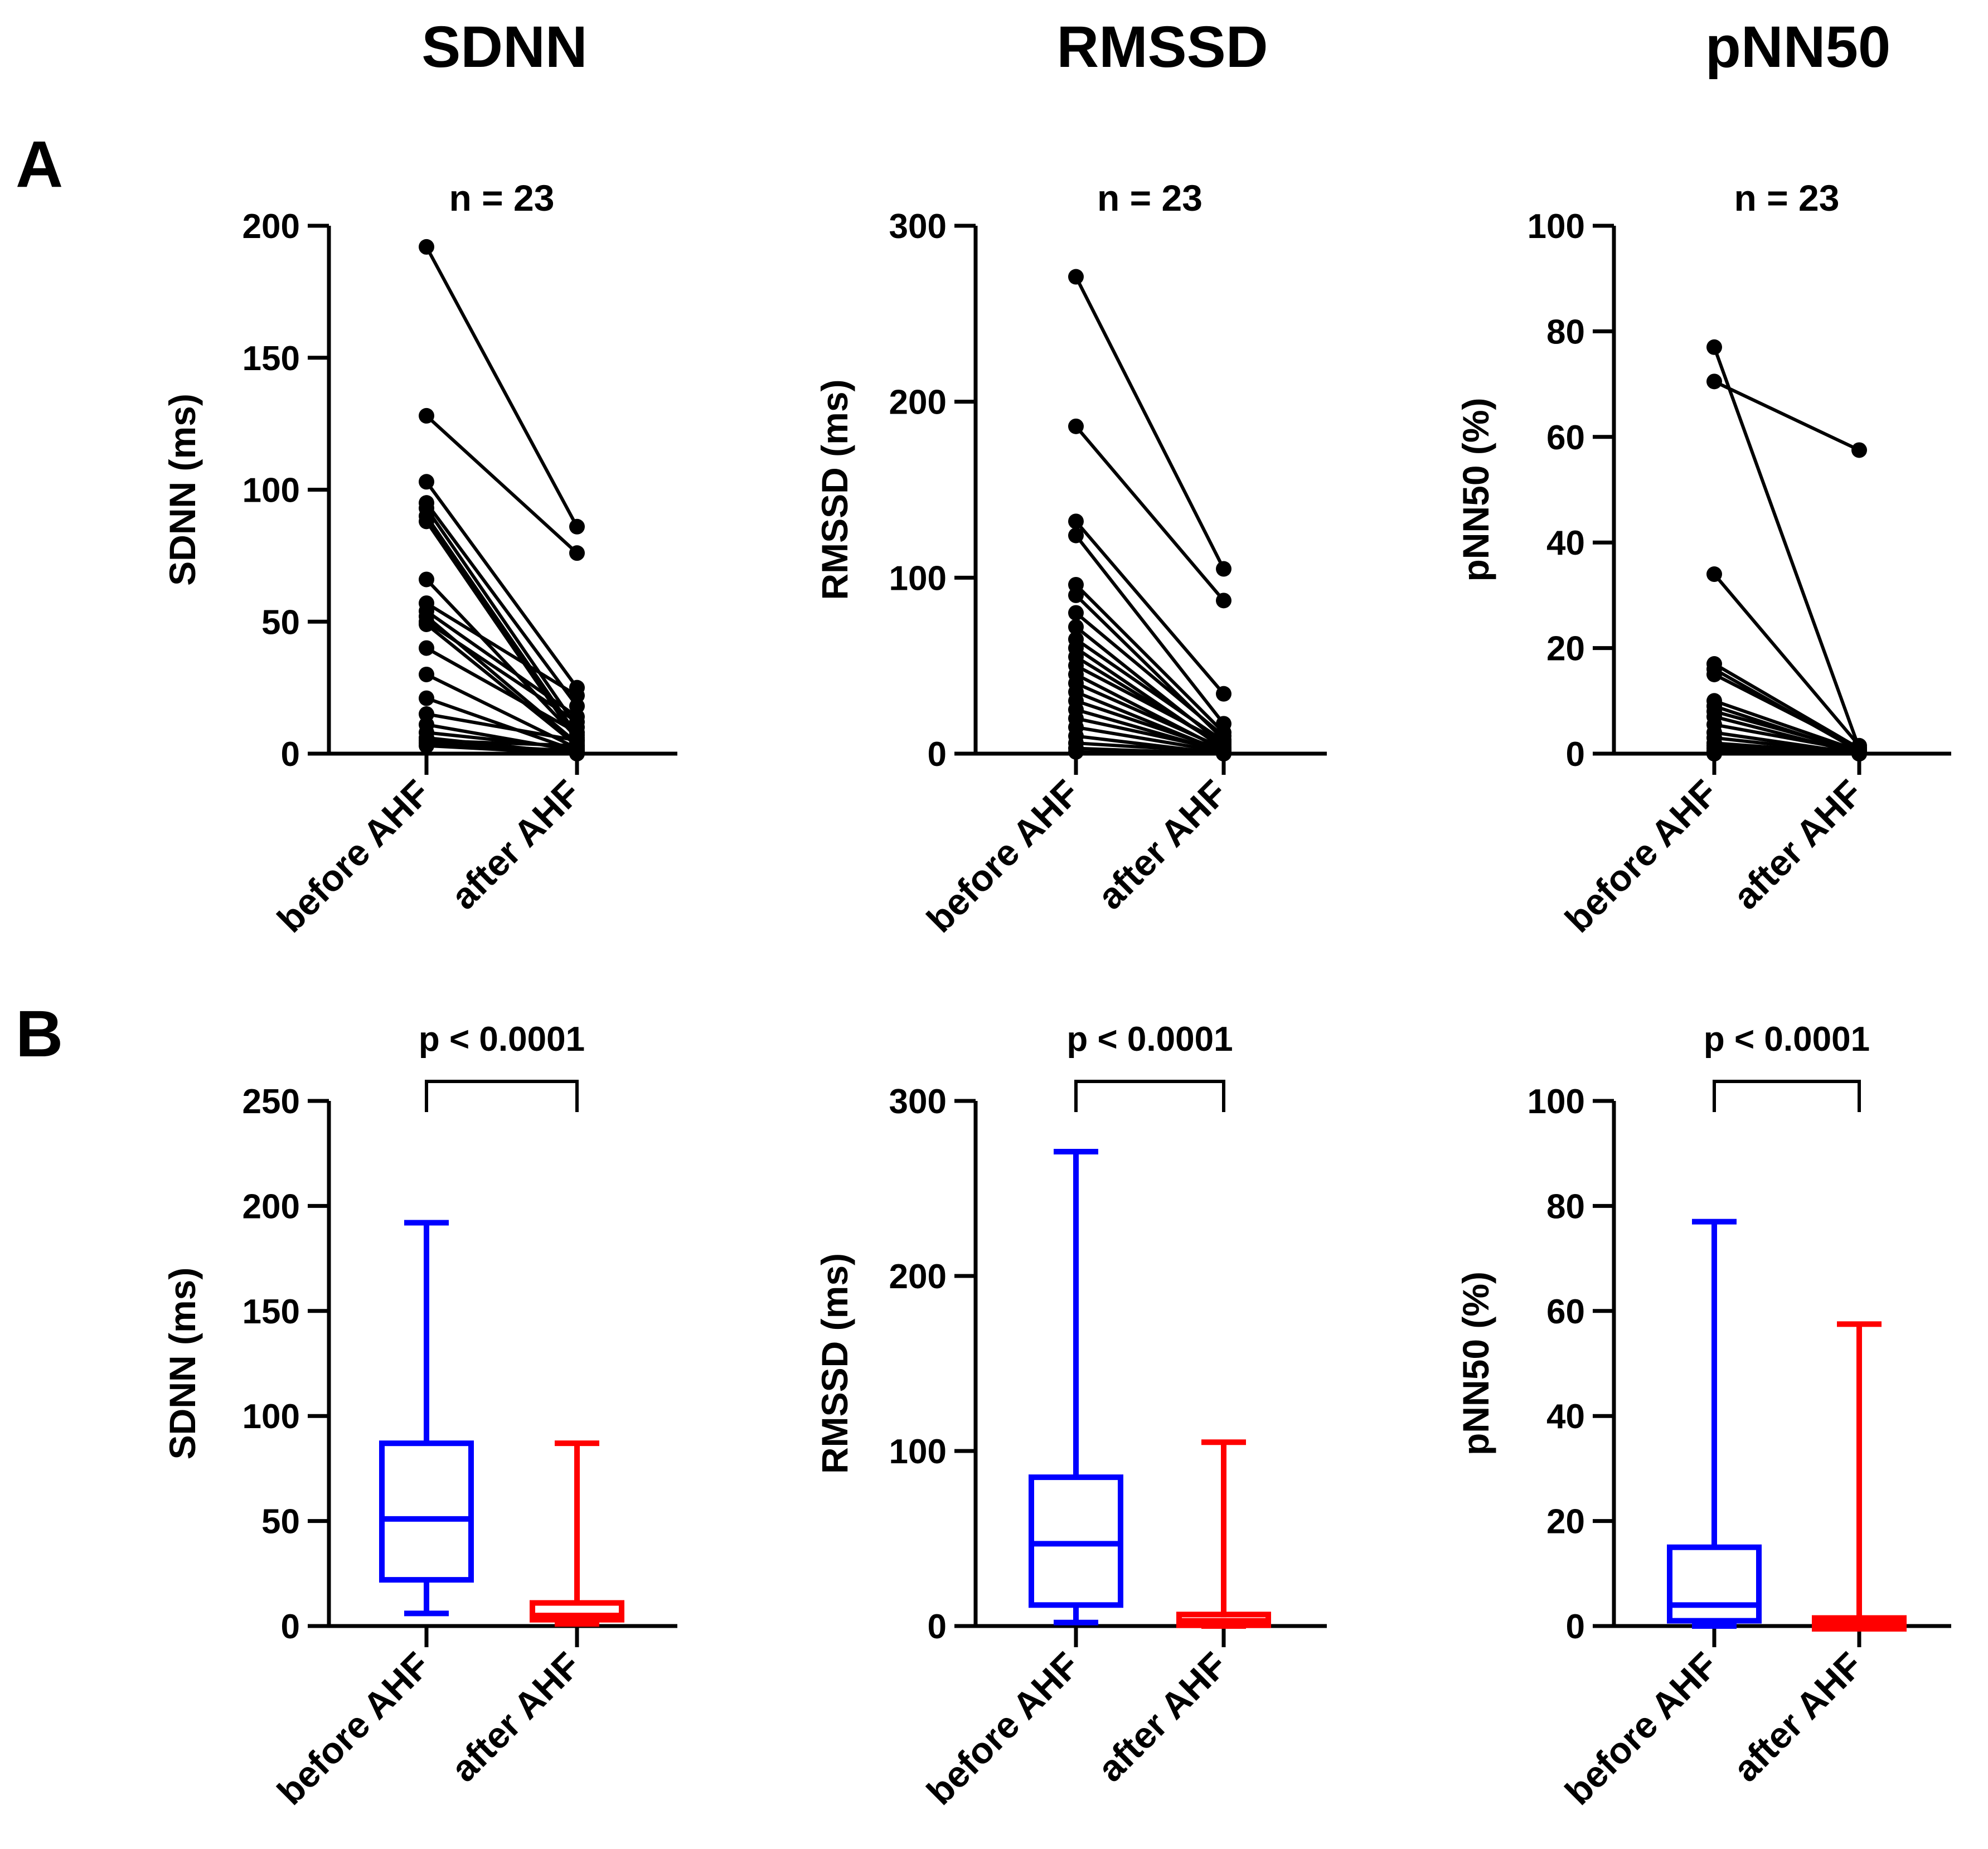  Describe the element at coordinates (1565, 1312) in the screenshot. I see `y-tick-label: 60` at that location.